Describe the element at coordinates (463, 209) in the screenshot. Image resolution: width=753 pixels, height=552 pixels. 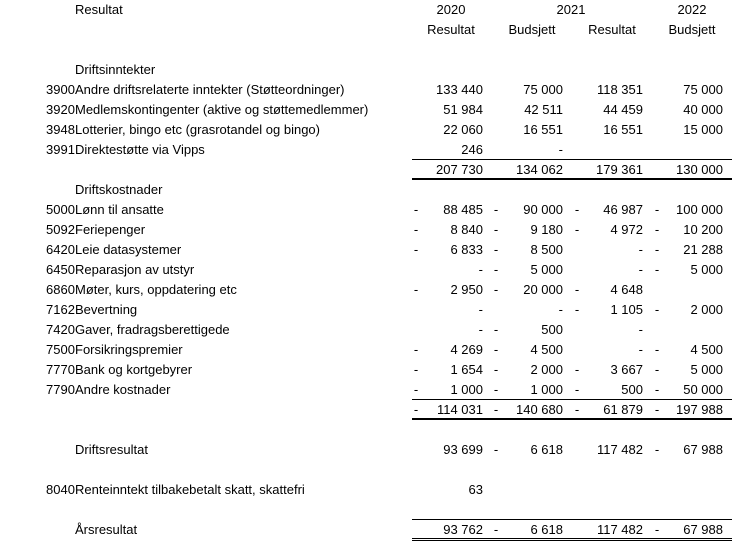
I see `amount-cell: 88 485` at that location.